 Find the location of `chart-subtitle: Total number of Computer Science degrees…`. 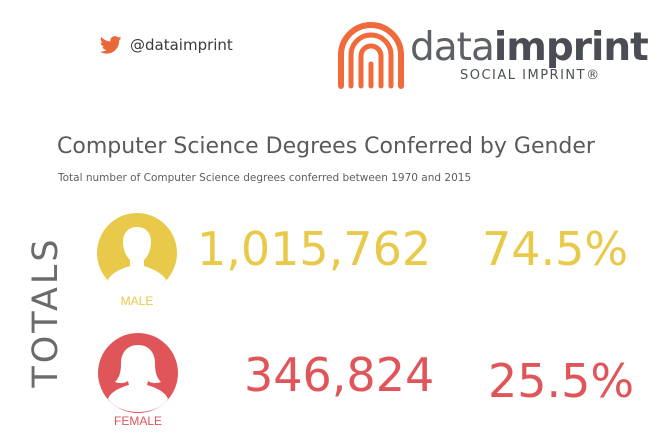

chart-subtitle: Total number of Computer Science degrees… is located at coordinates (264, 178).